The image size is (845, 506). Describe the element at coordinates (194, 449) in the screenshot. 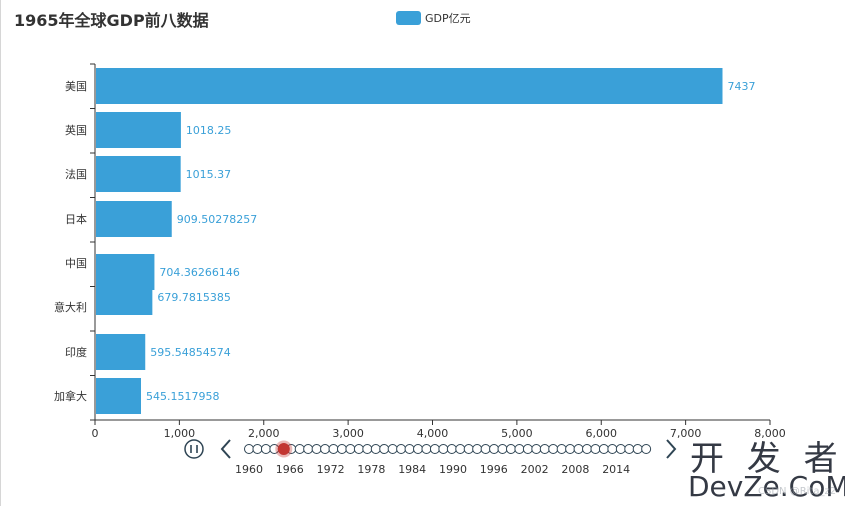

I see `pause-icon` at that location.